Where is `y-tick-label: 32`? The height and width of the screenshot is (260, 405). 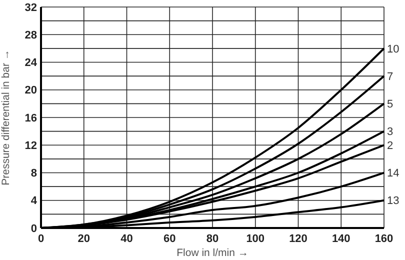
y-tick-label: 32 is located at coordinates (30, 8).